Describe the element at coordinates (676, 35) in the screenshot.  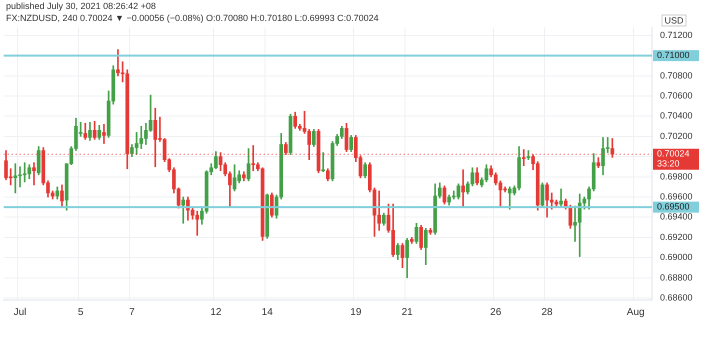
I see `y-tick-label: 0.71200` at that location.